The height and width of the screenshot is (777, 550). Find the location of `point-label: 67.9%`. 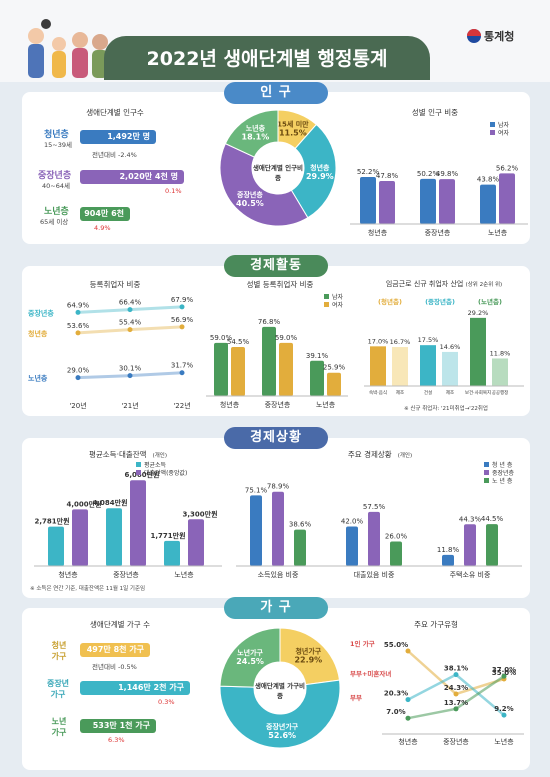

point-label: 67.9% is located at coordinates (182, 300).